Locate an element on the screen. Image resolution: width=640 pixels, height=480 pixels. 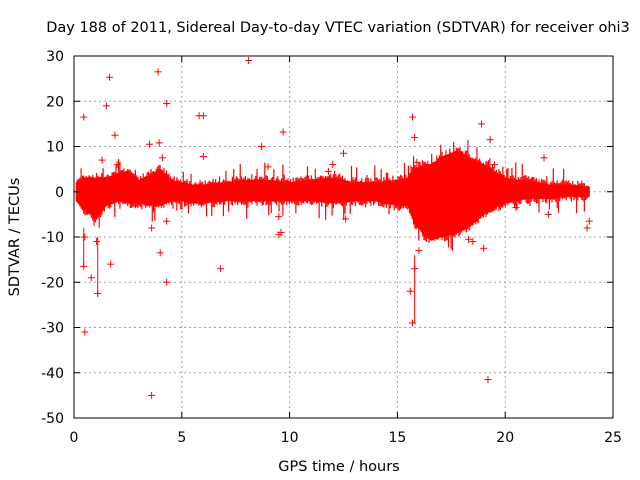
x-tick-label: 10 is located at coordinates (290, 438).